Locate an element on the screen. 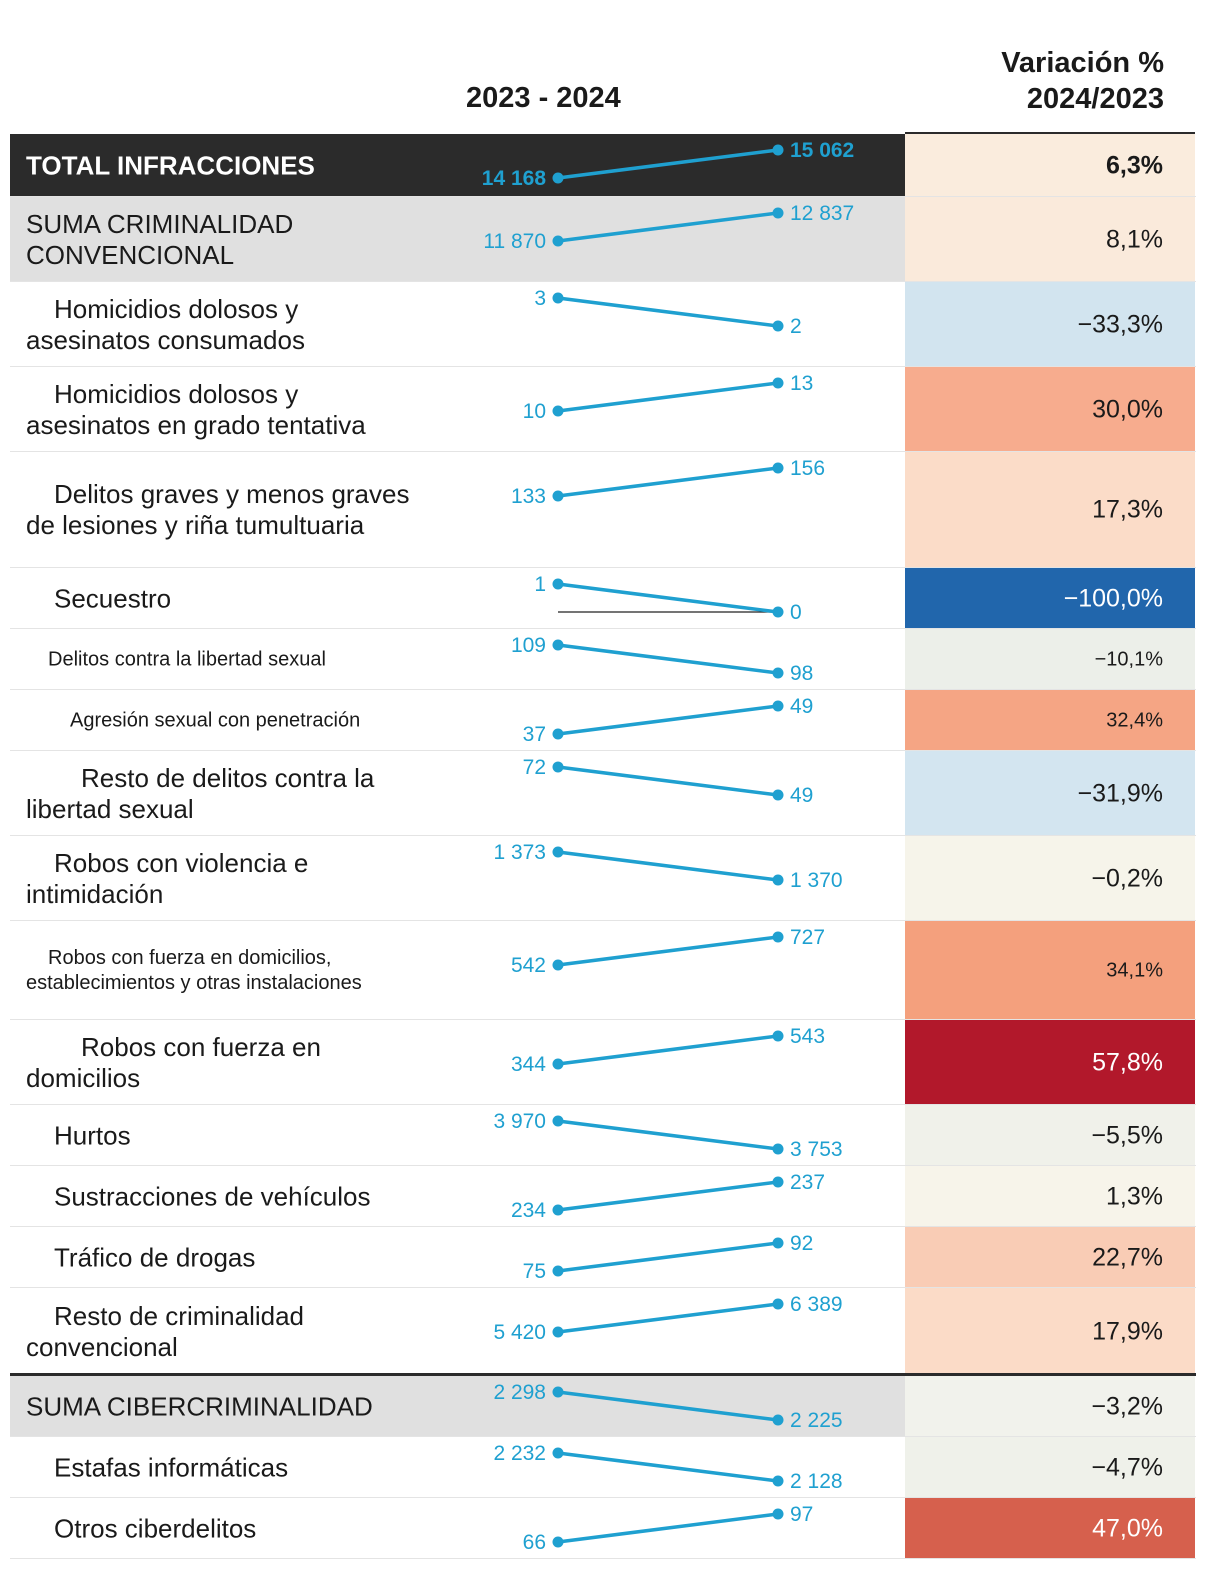 This screenshot has width=1220, height=1588. table-row: Robos con fuerza en domicilios 57,8% is located at coordinates (603, 1062).